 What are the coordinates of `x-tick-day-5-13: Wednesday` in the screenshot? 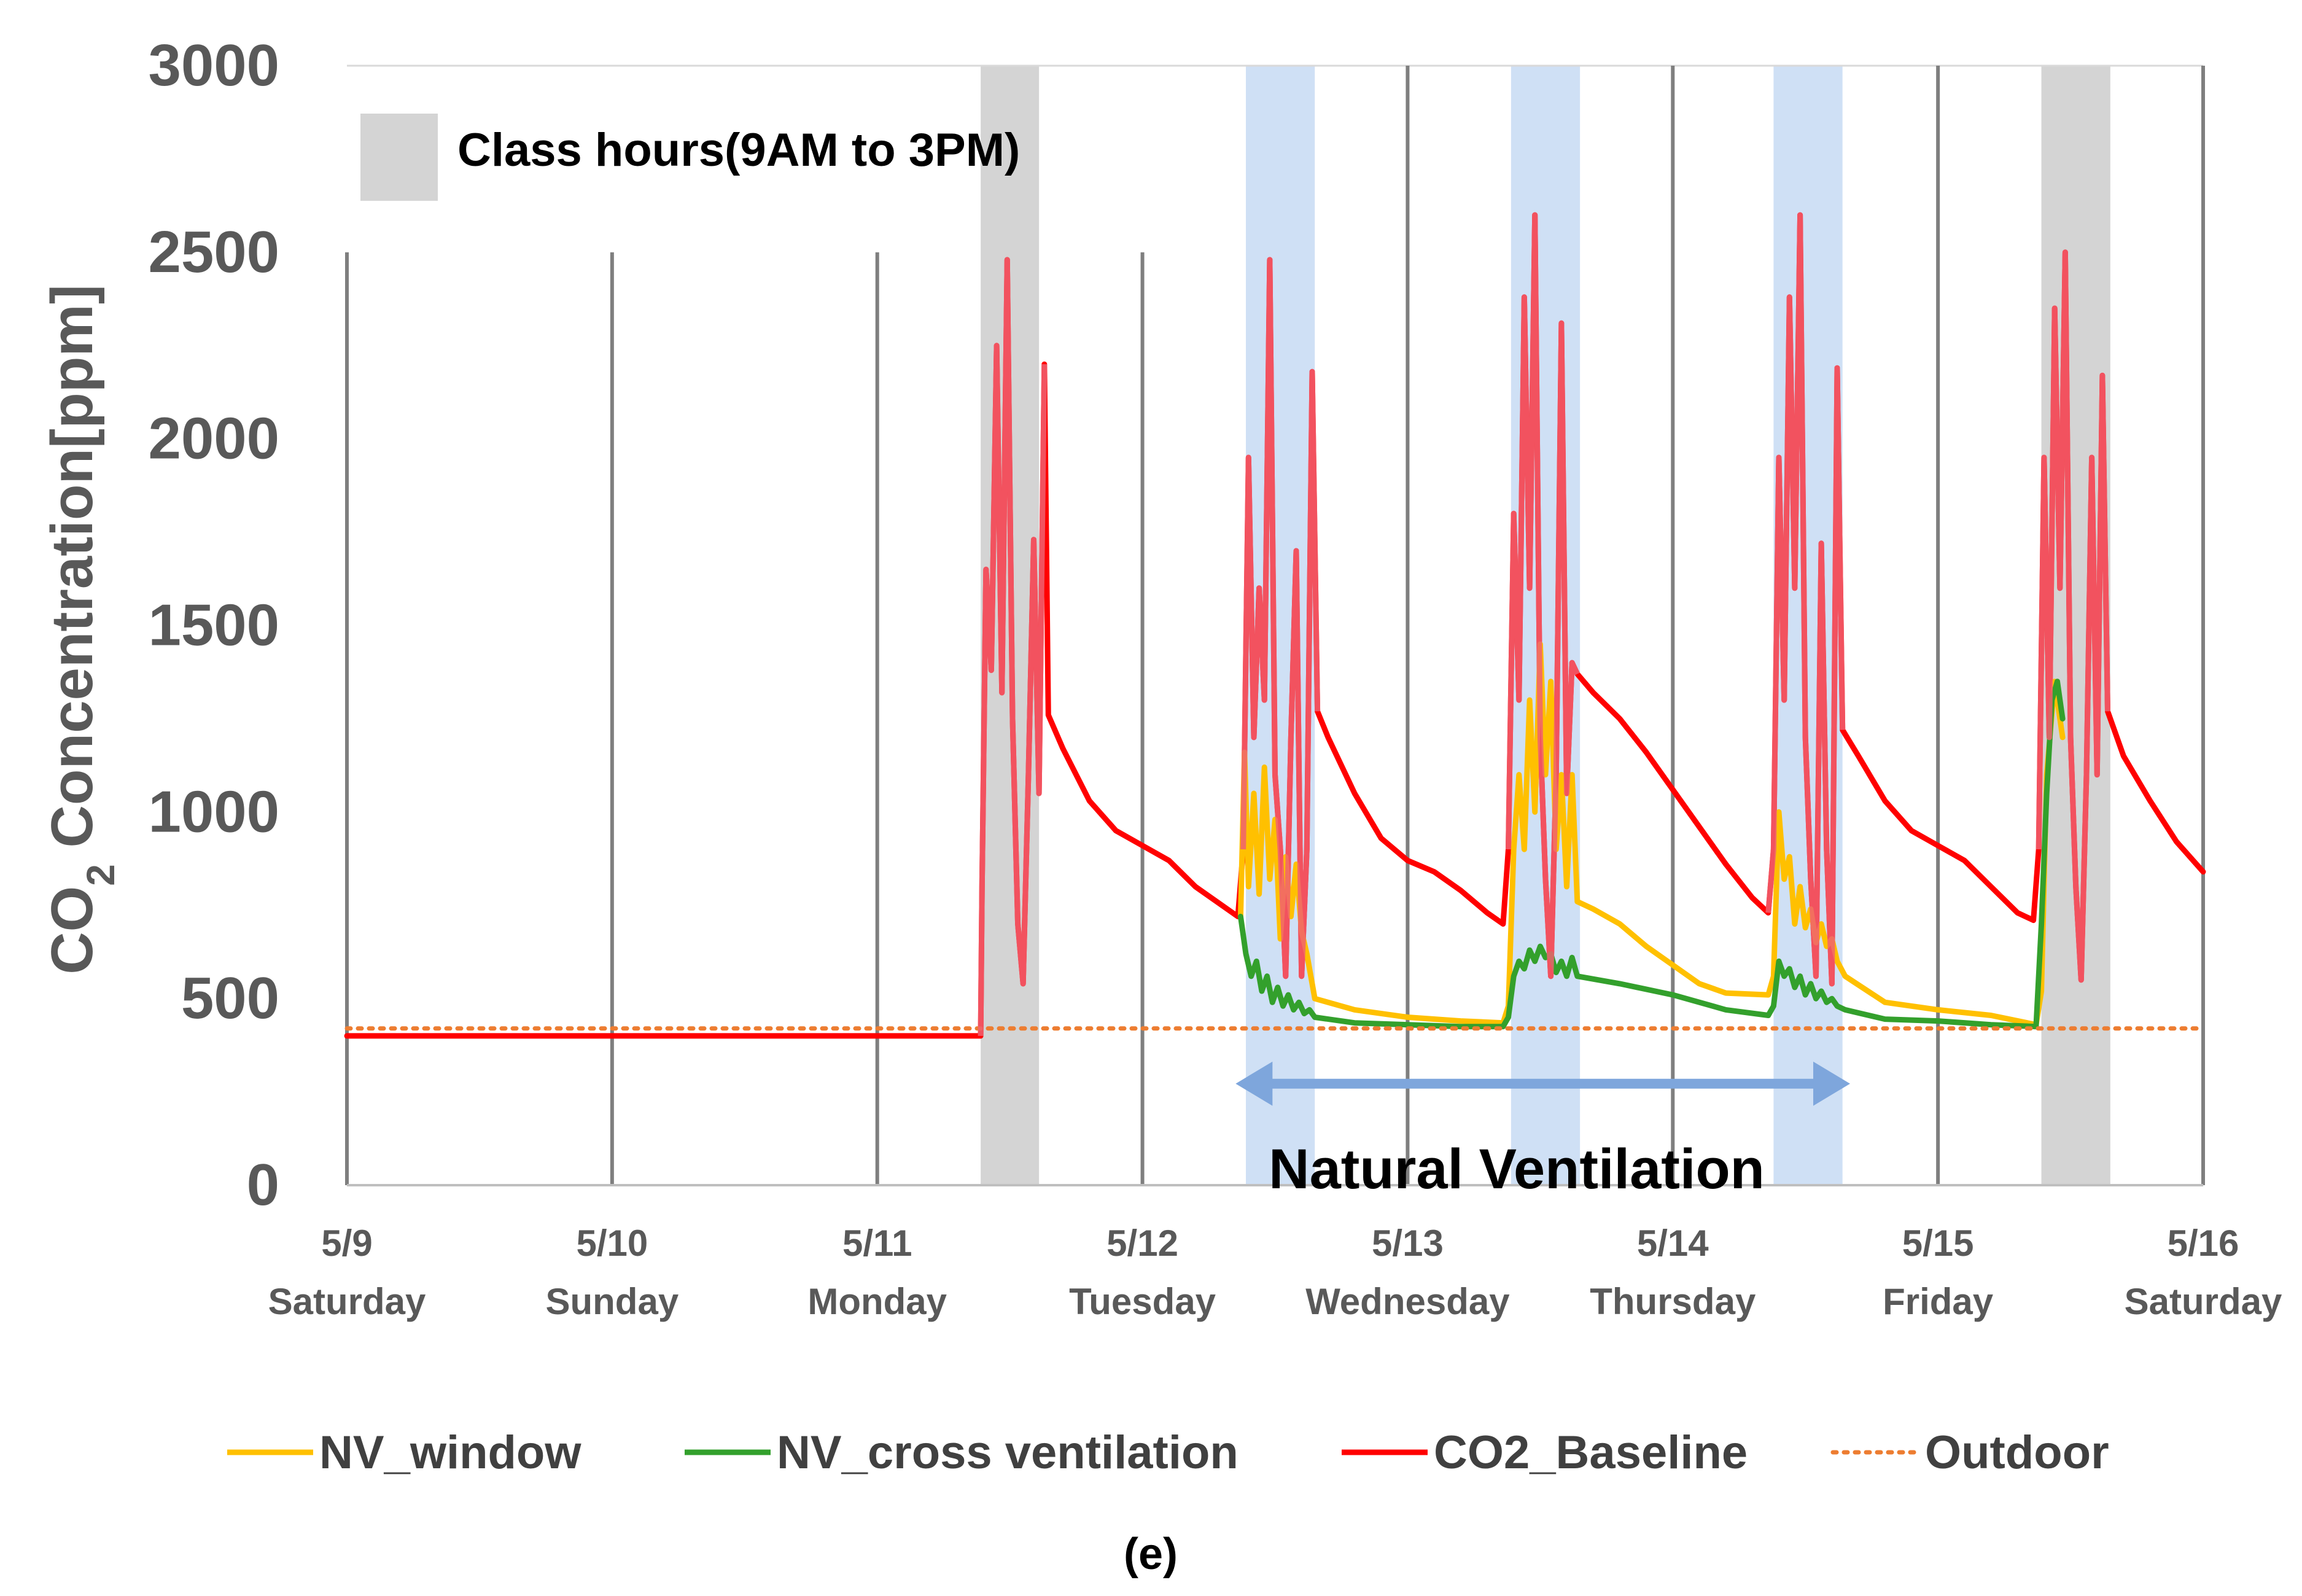 It's located at (1407, 1301).